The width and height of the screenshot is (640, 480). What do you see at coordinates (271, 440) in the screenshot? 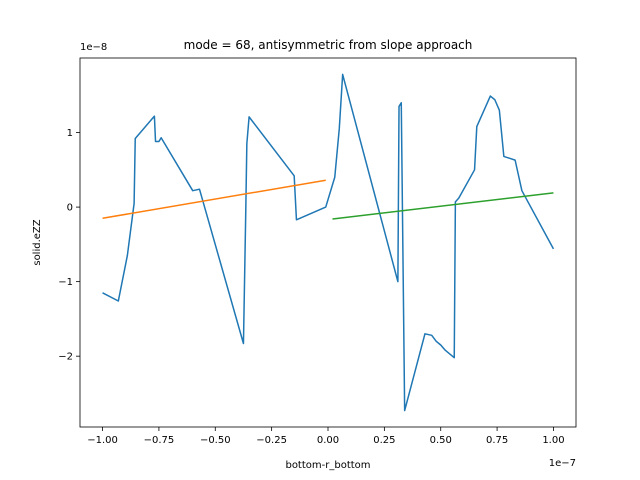
I see `x-tick-label: −0.25` at bounding box center [271, 440].